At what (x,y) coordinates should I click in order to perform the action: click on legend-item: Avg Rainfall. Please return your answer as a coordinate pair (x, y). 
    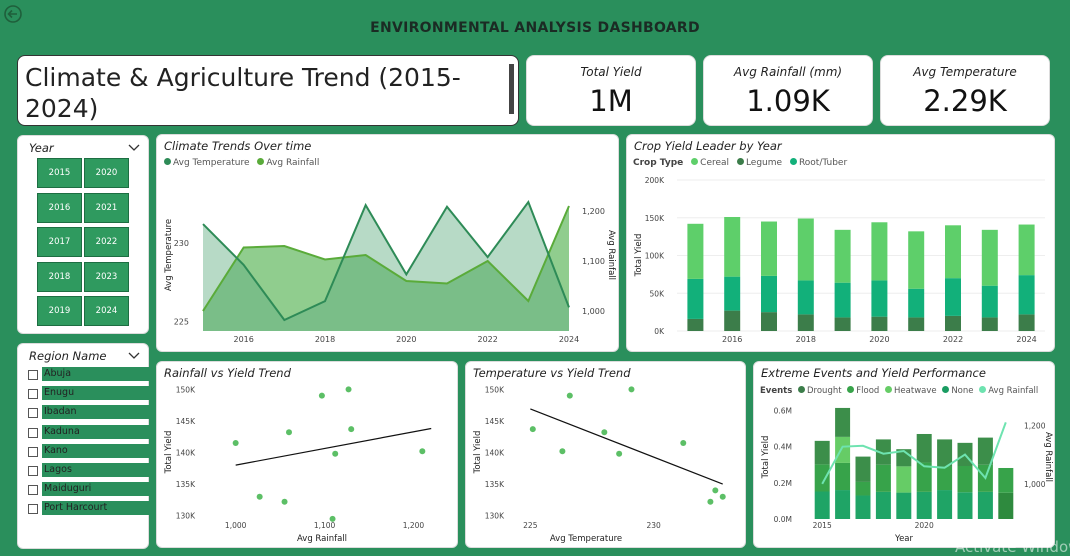
    Looking at the image, I should click on (293, 163).